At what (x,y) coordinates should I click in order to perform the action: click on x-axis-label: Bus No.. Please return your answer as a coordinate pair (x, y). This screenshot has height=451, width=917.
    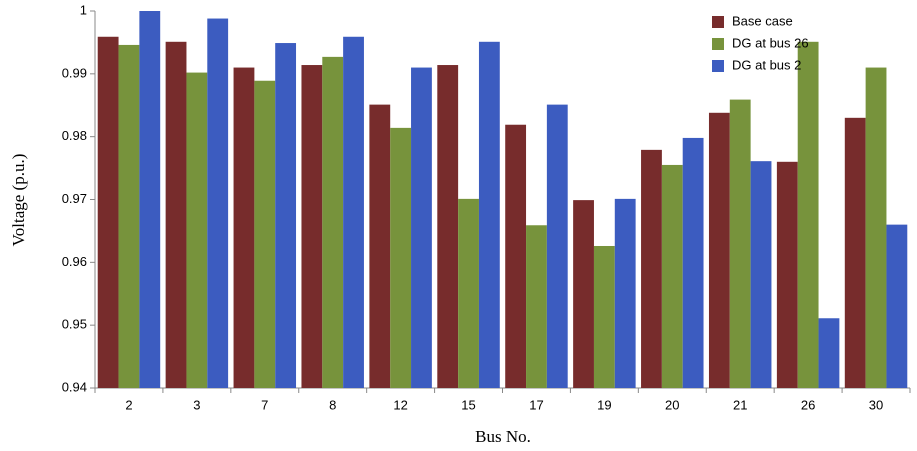
    Looking at the image, I should click on (503, 436).